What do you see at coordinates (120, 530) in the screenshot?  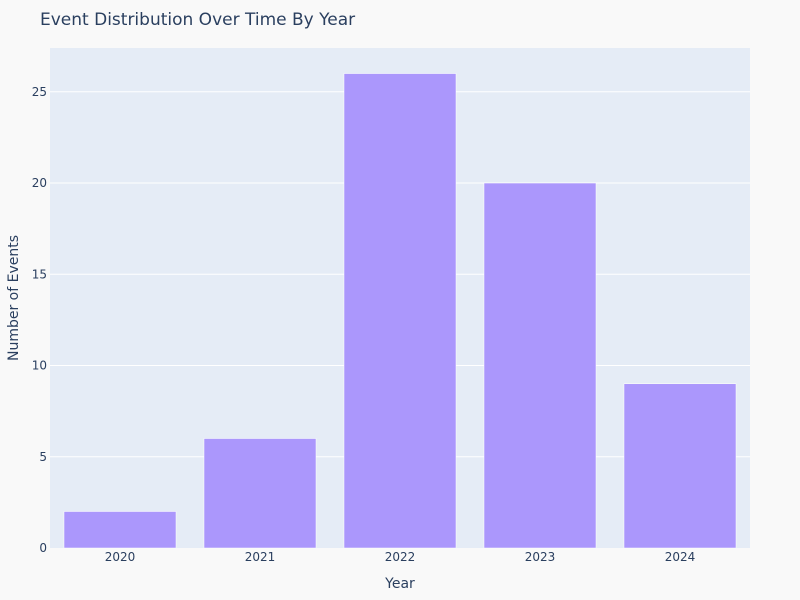 I see `bar-2020` at bounding box center [120, 530].